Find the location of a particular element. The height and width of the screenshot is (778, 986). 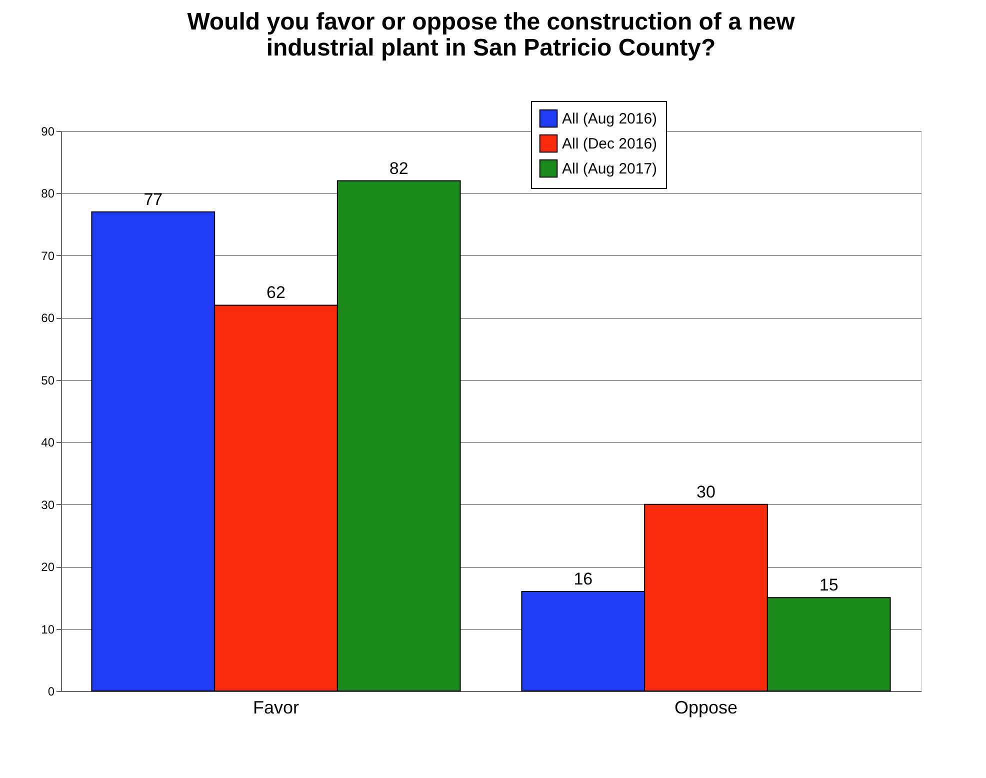

data-label: 16 is located at coordinates (583, 578).